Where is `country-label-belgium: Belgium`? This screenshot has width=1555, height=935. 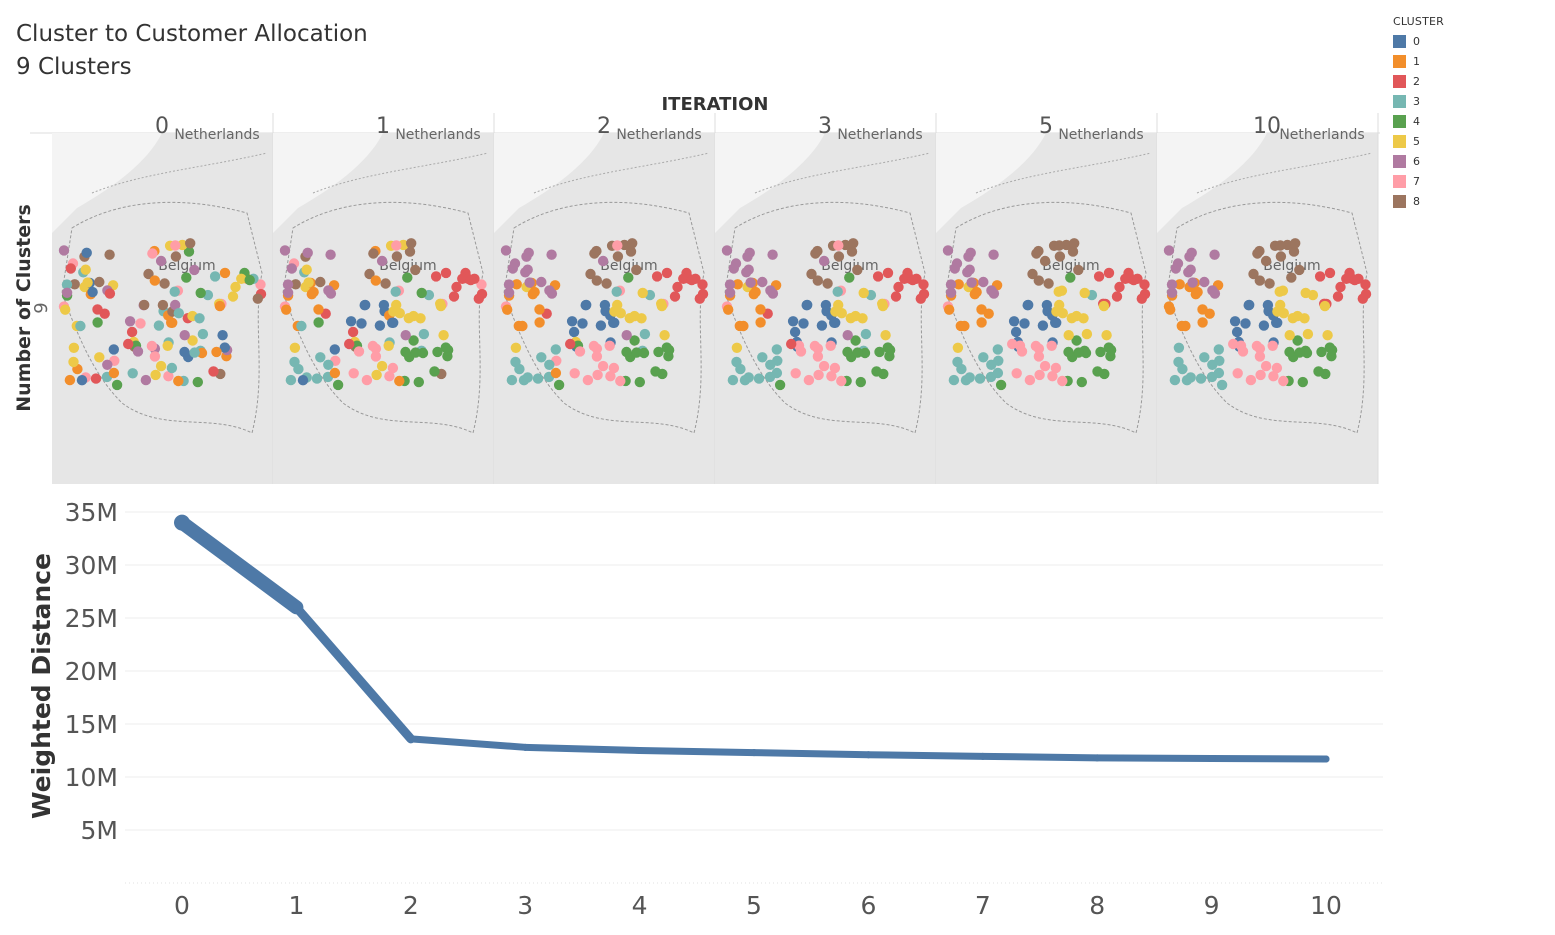 country-label-belgium: Belgium is located at coordinates (849, 266).